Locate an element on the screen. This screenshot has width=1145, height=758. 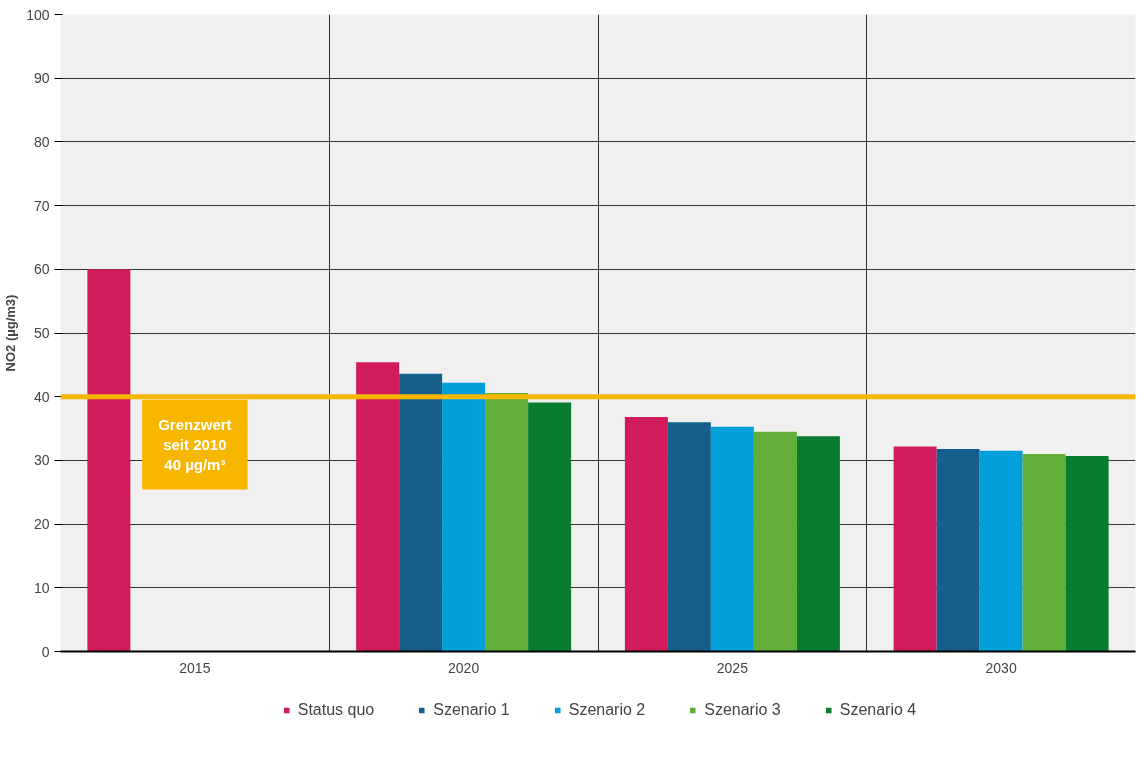
legend-label: Szenario 1 is located at coordinates (471, 710).